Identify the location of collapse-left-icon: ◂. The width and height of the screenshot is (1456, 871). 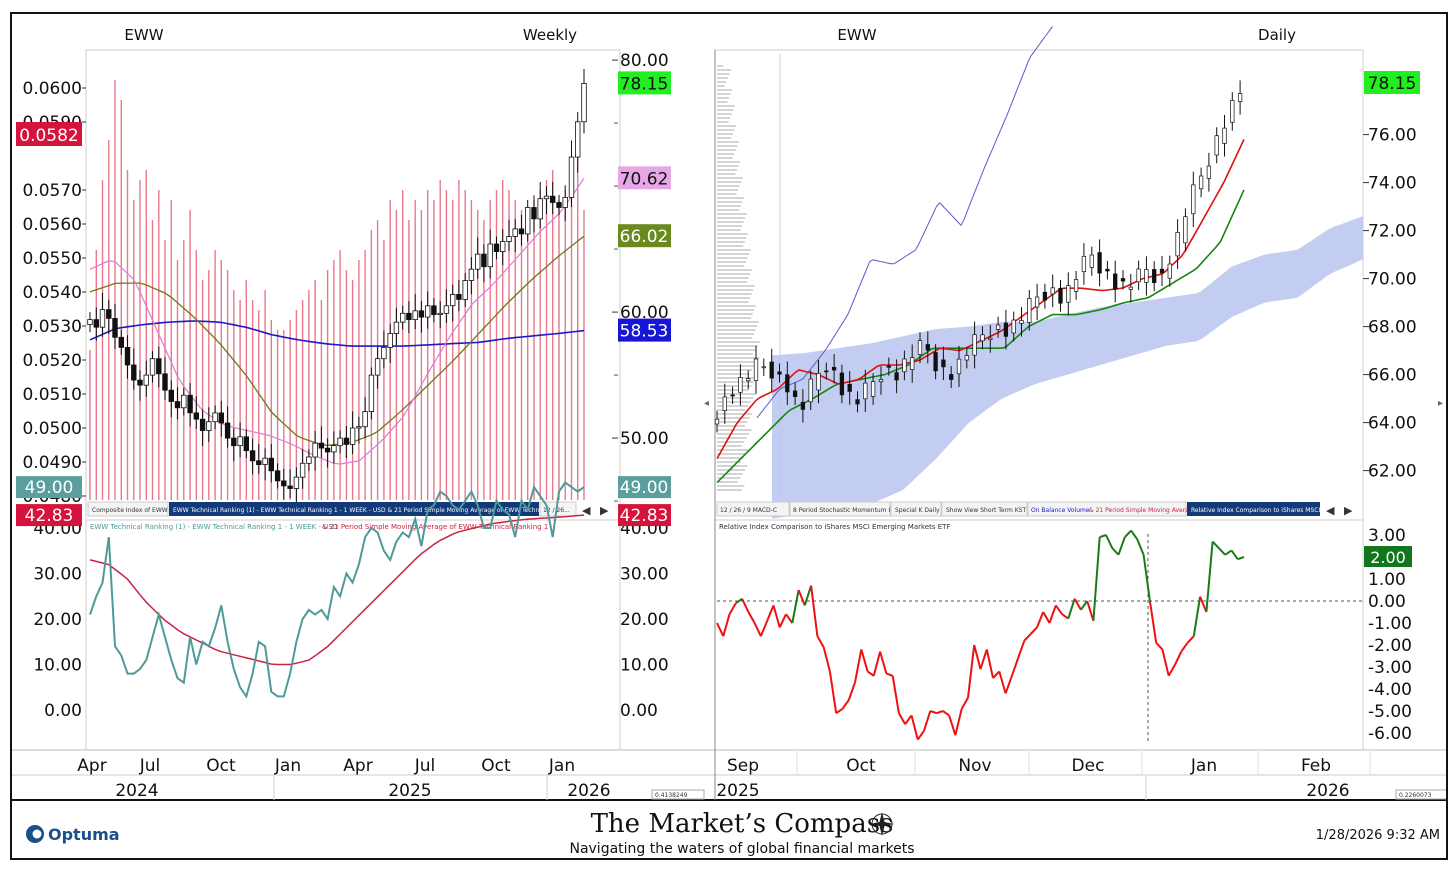
(706, 403).